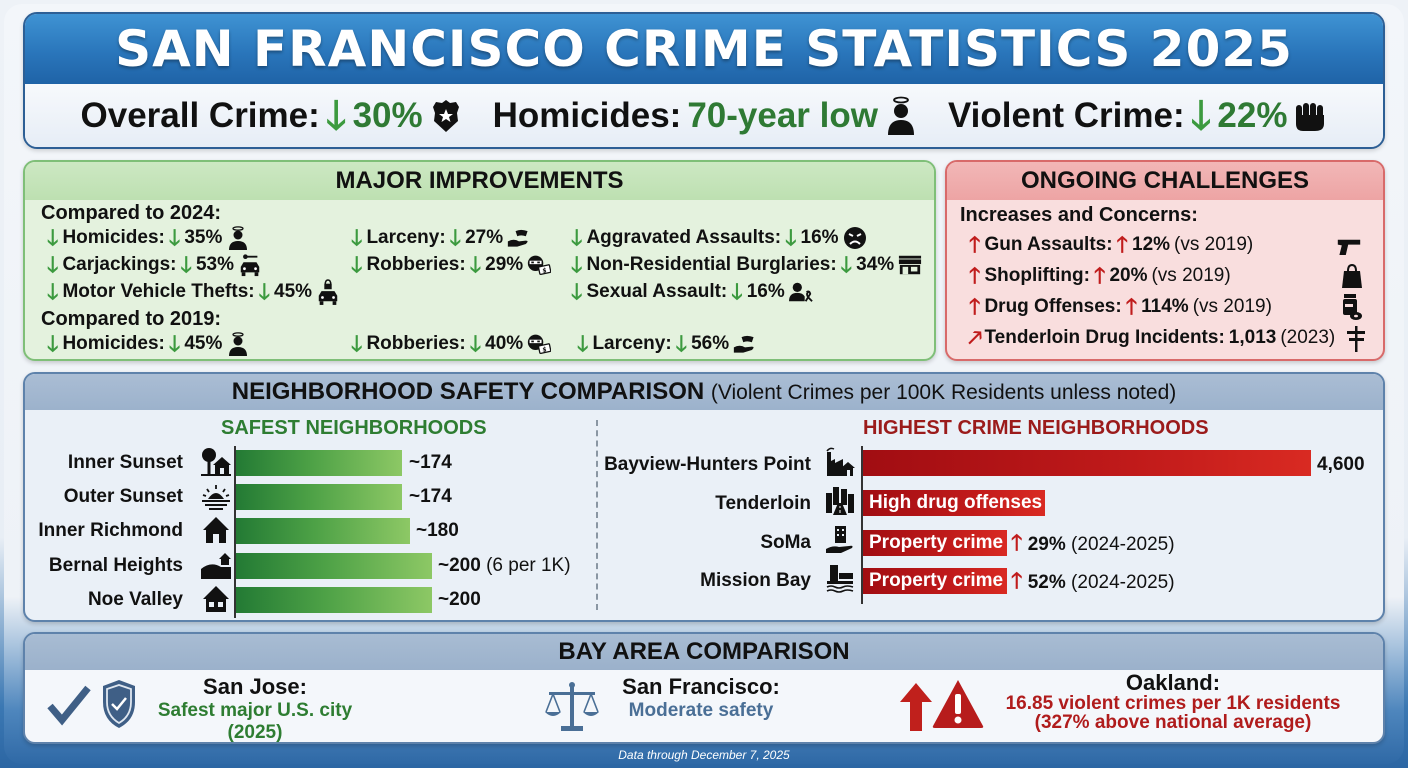 The height and width of the screenshot is (768, 1408). I want to click on scales-icon, so click(572, 710).